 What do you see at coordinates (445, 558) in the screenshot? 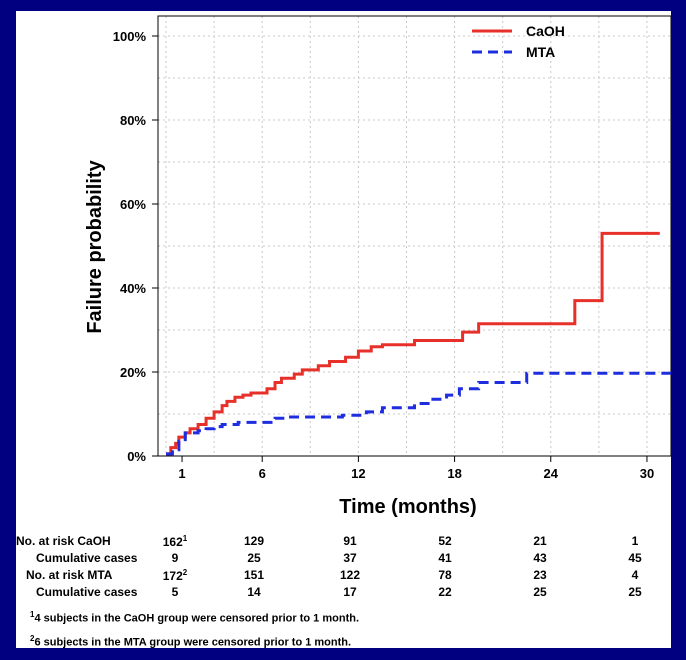
I see `risk-value: 41` at bounding box center [445, 558].